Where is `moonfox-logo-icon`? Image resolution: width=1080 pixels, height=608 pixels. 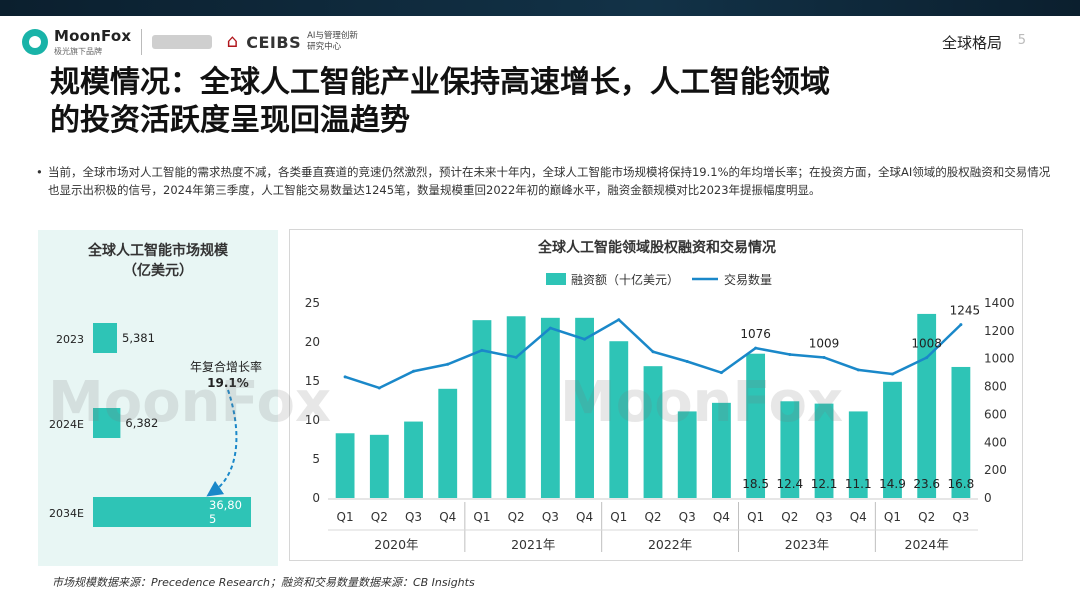 moonfox-logo-icon is located at coordinates (35, 42).